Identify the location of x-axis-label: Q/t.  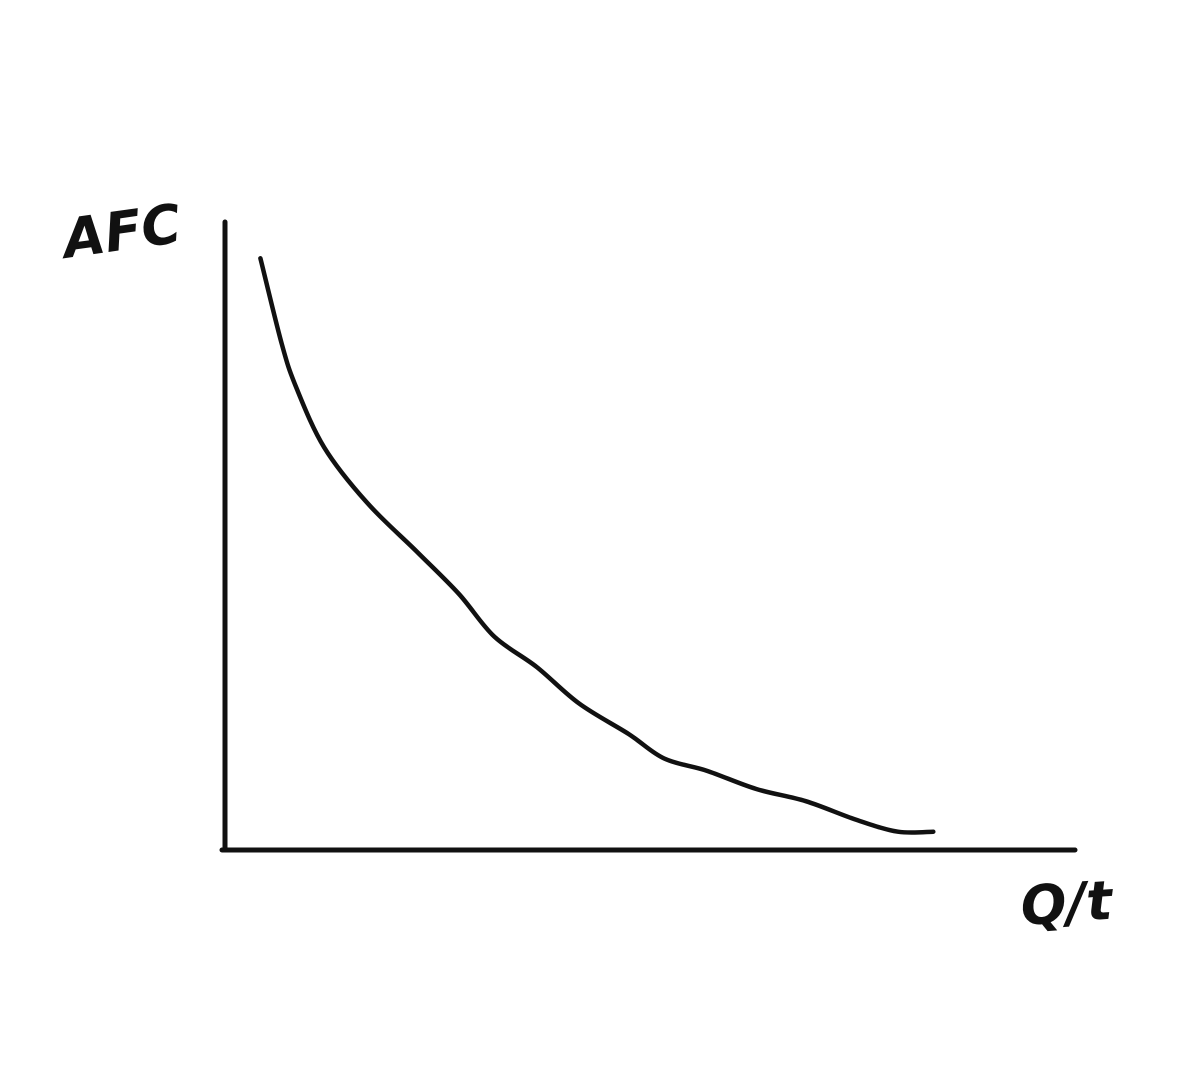
(1068, 903).